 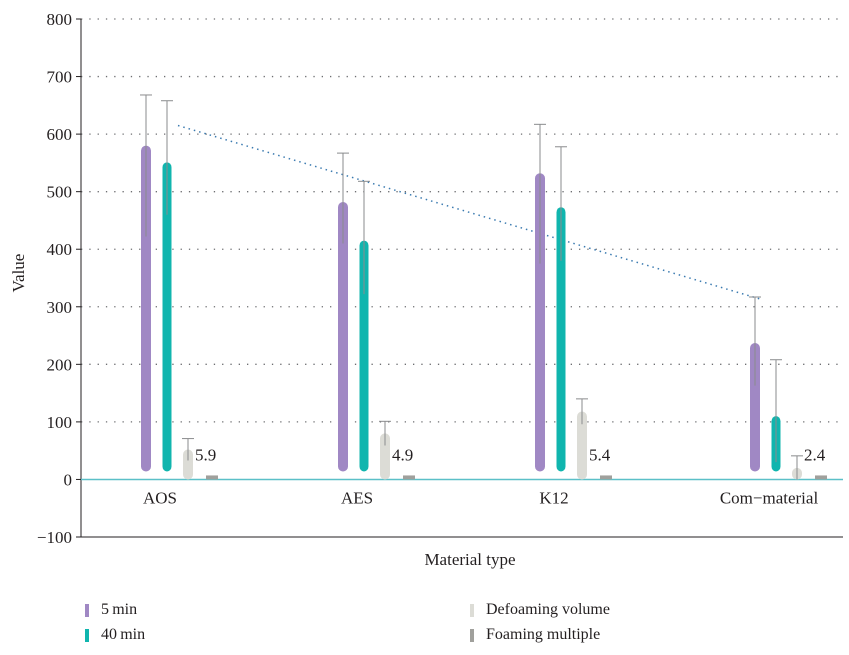 I want to click on y-tick-label: 200, so click(x=60, y=364).